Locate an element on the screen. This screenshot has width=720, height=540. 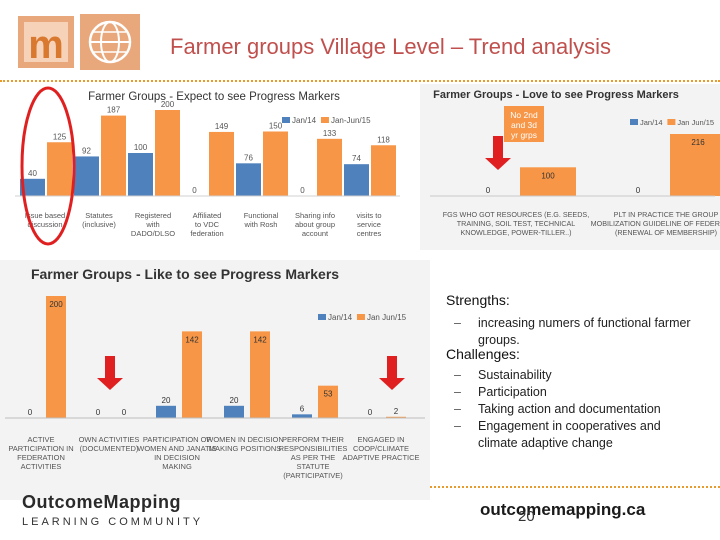
data-label: 53 is located at coordinates (328, 394).